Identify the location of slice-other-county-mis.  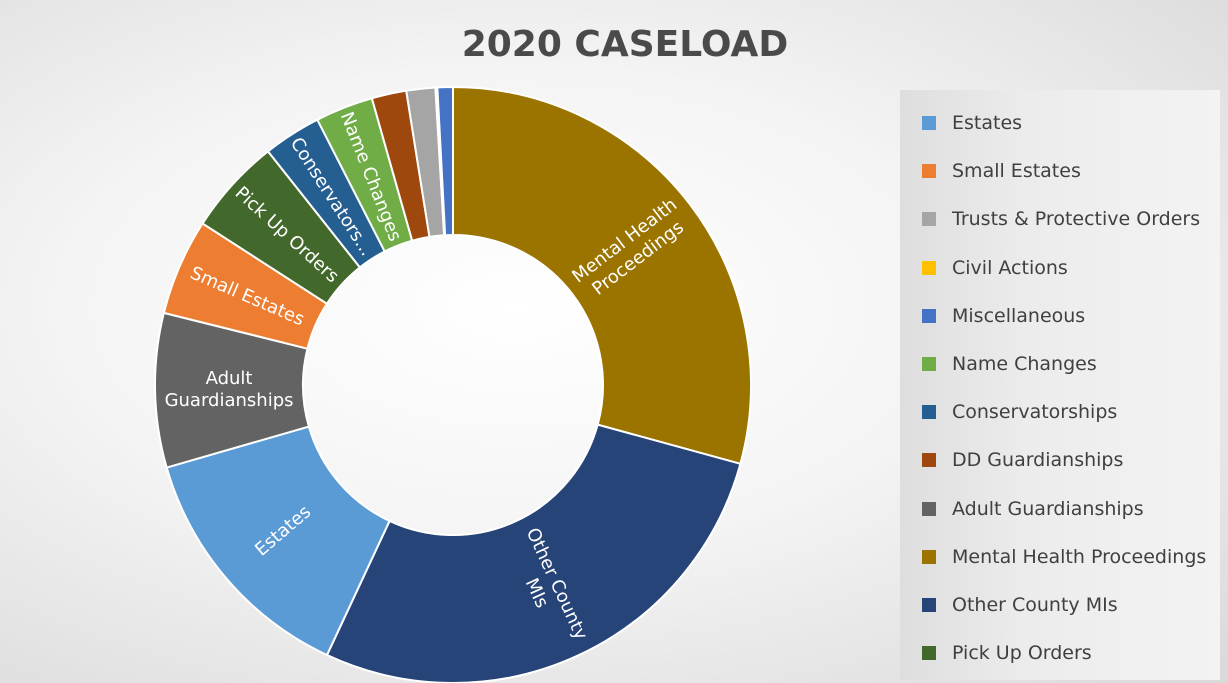
(533, 553).